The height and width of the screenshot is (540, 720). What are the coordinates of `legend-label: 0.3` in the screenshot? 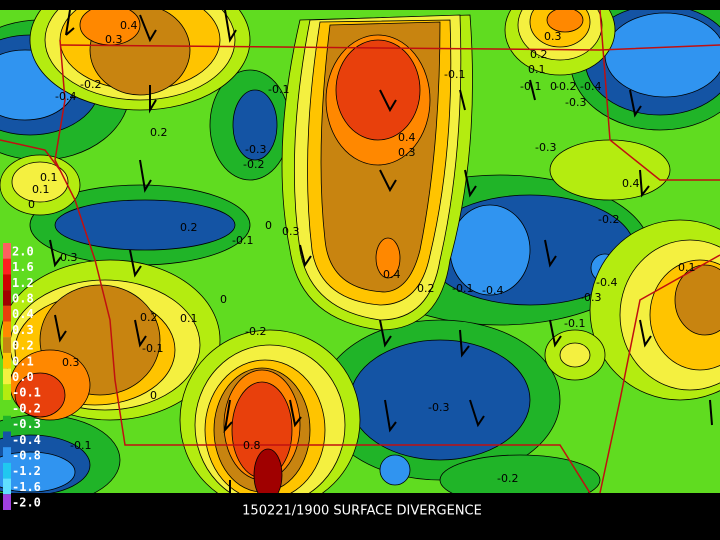 It's located at (23, 330).